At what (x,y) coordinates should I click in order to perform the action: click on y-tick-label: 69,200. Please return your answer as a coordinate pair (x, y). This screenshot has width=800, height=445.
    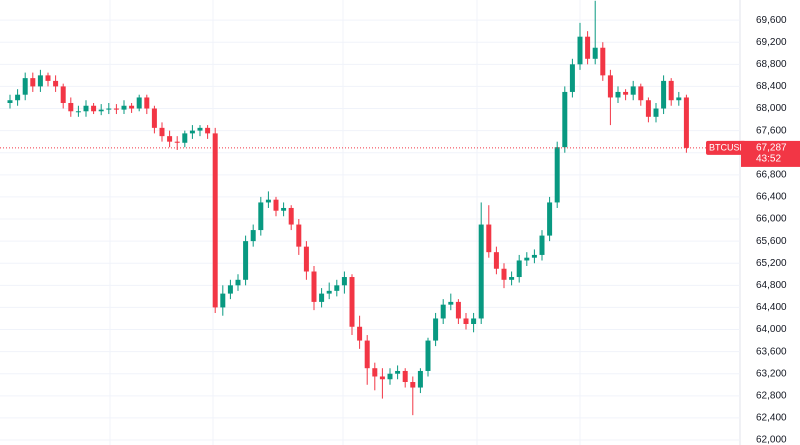
    Looking at the image, I should click on (771, 42).